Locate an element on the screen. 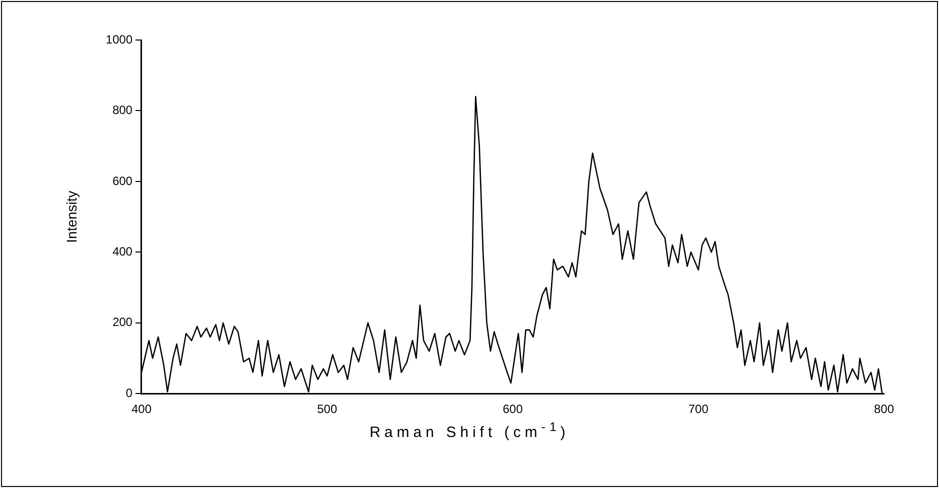 This screenshot has width=939, height=488. x-tick-label: 800 is located at coordinates (884, 409).